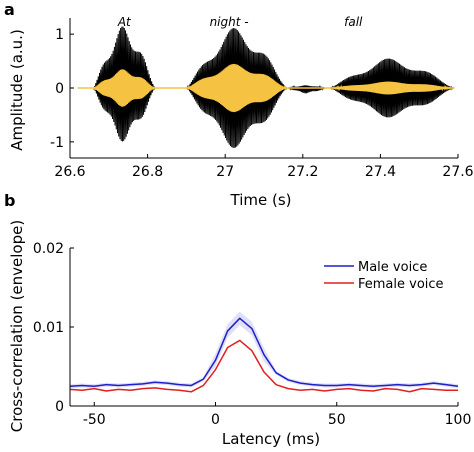  What do you see at coordinates (69, 172) in the screenshot?
I see `panel-a-x-tick-label: 26.6` at bounding box center [69, 172].